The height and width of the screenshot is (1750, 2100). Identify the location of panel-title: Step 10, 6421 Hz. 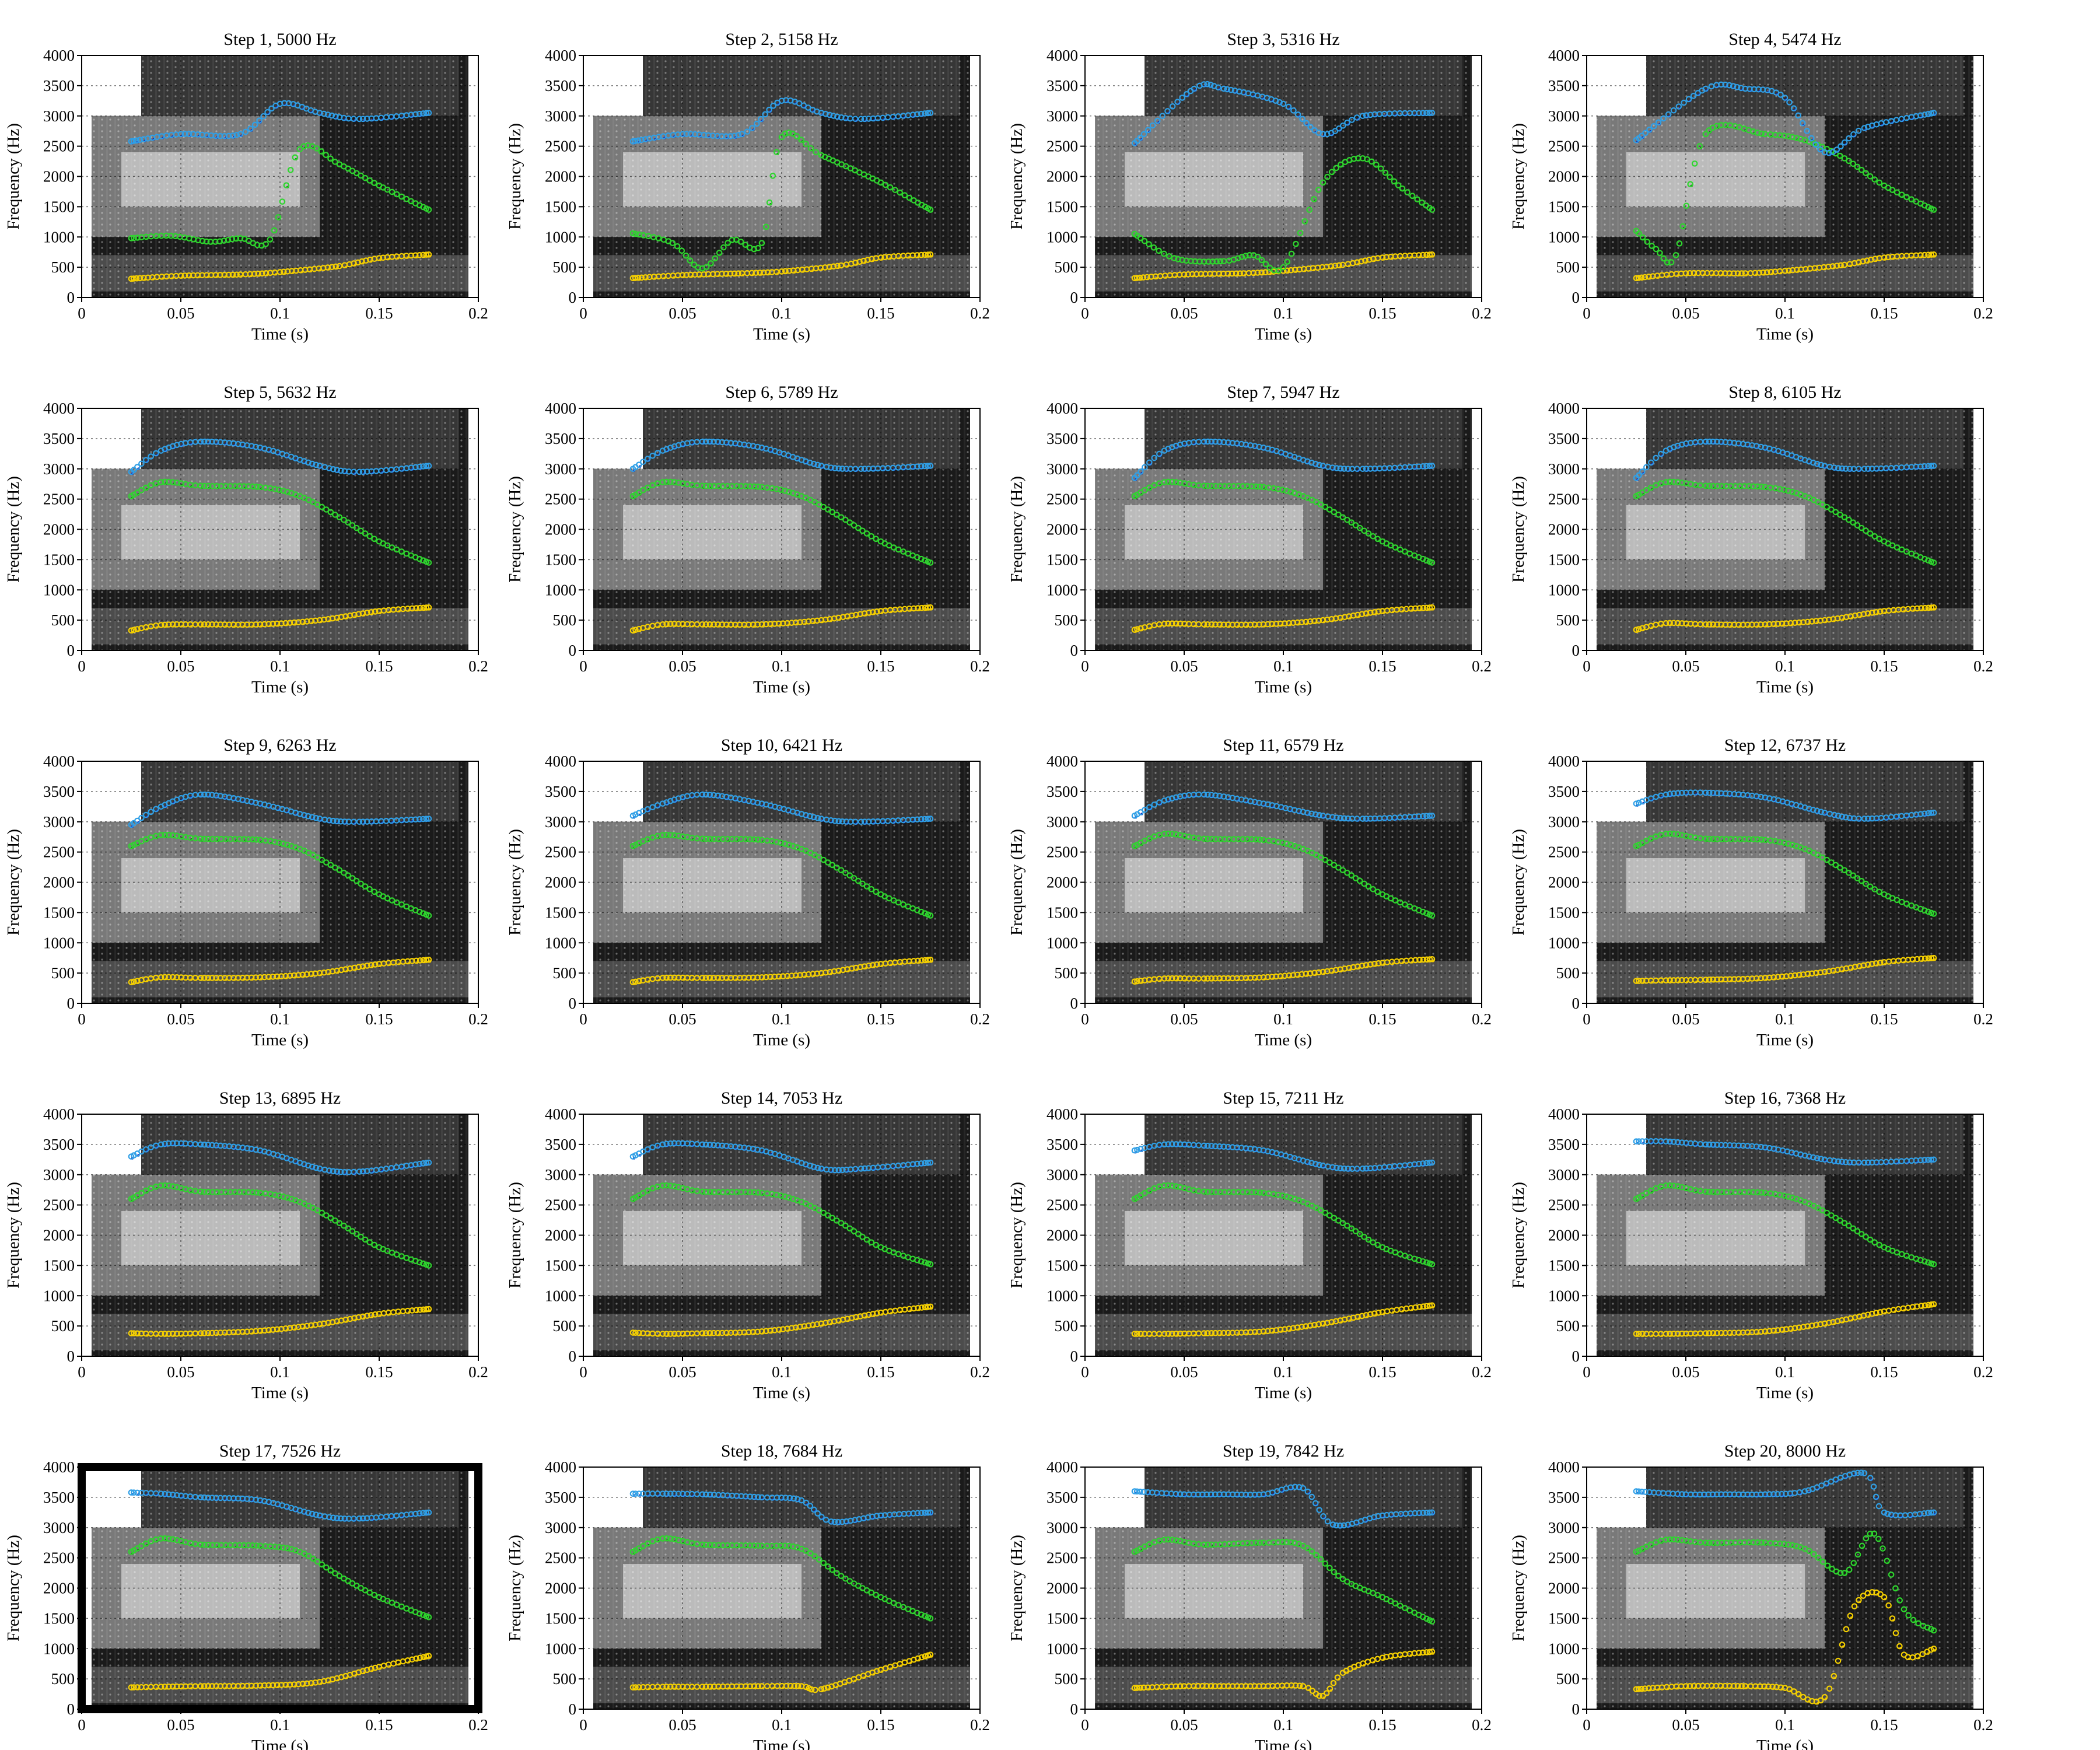
(781, 745).